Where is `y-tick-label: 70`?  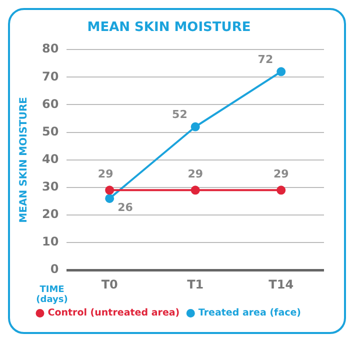
y-tick-label: 70 is located at coordinates (50, 76).